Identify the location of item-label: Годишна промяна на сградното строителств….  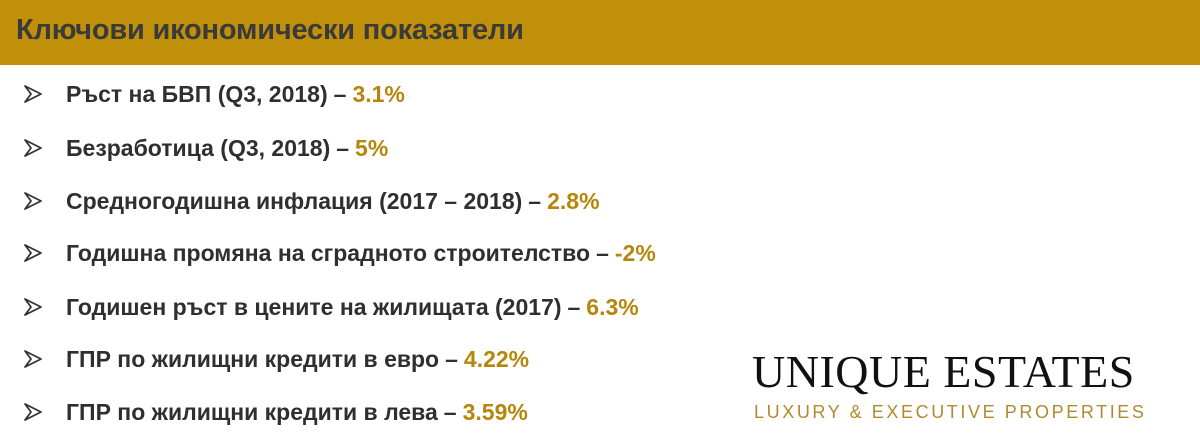
(328, 252).